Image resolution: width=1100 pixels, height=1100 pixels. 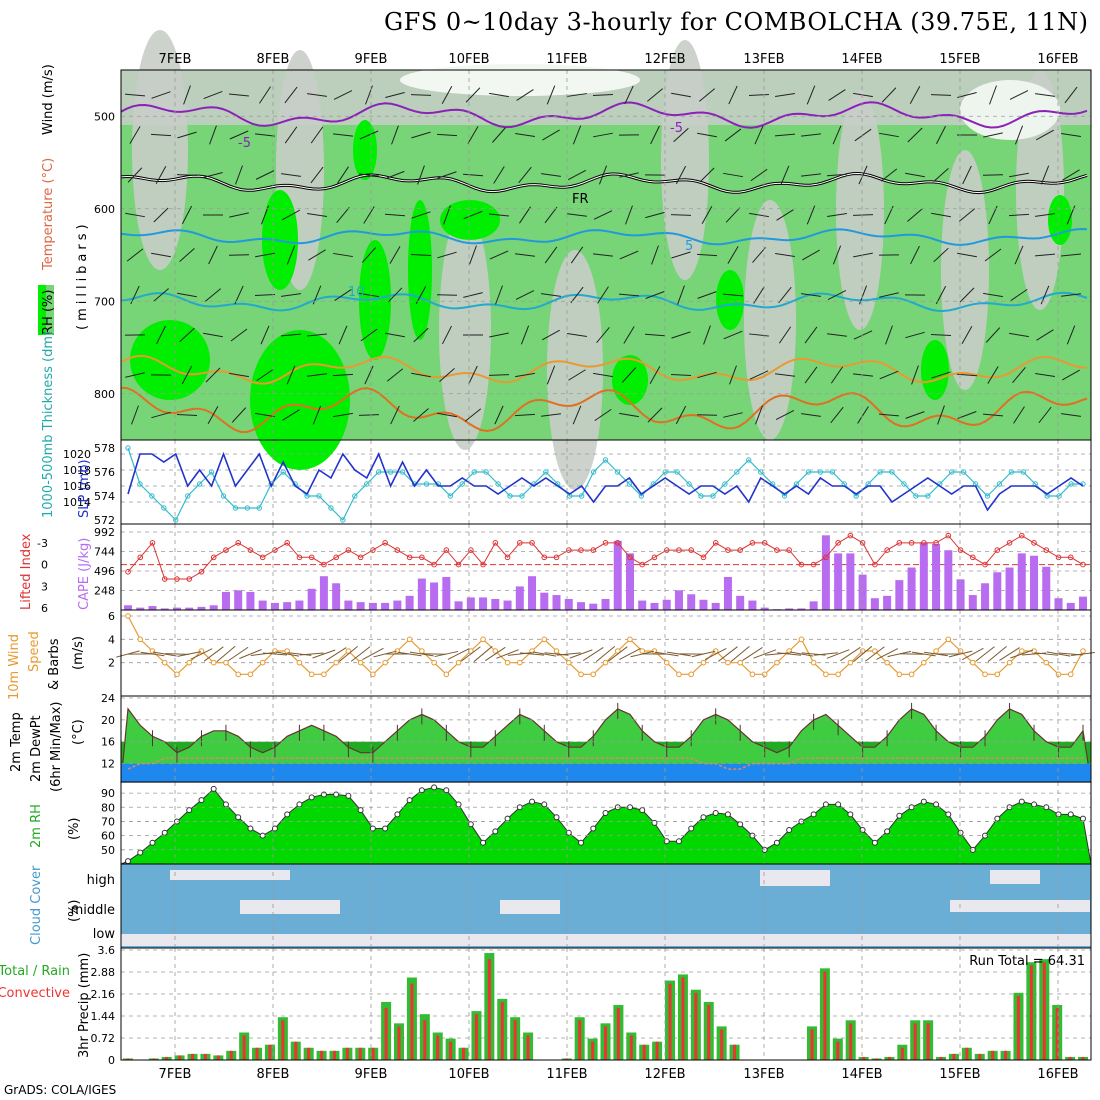 What do you see at coordinates (371, 1074) in the screenshot?
I see `date-label-bottom: 9FEB` at bounding box center [371, 1074].